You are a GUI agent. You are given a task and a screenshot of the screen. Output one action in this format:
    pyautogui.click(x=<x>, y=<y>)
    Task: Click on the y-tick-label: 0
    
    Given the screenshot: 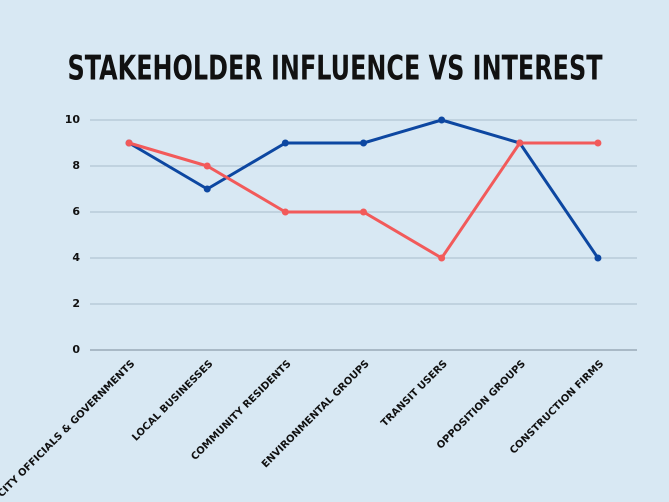 What is the action you would take?
    pyautogui.click(x=76, y=349)
    